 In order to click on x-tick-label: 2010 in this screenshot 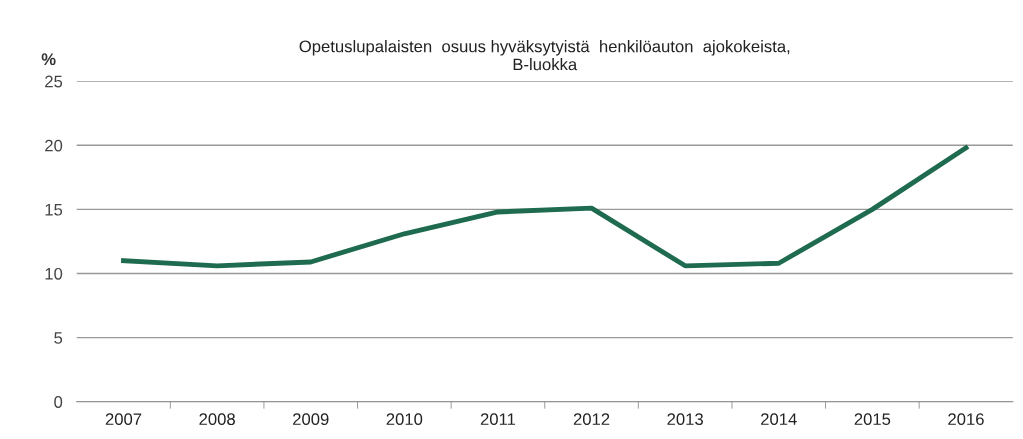, I will do `click(404, 419)`.